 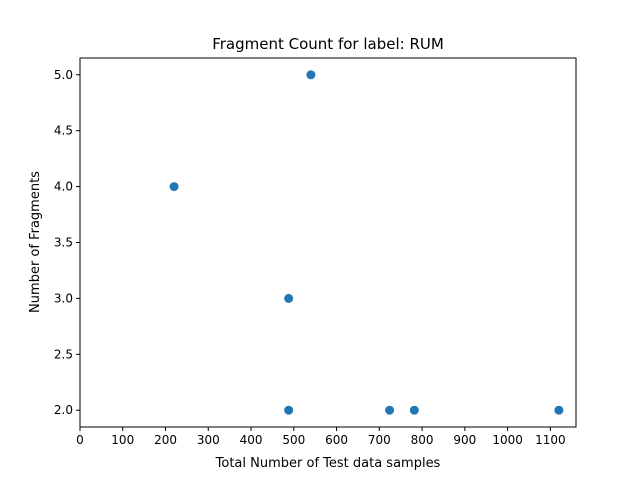 What do you see at coordinates (63, 354) in the screenshot?
I see `y-tick-label-1: 2.5` at bounding box center [63, 354].